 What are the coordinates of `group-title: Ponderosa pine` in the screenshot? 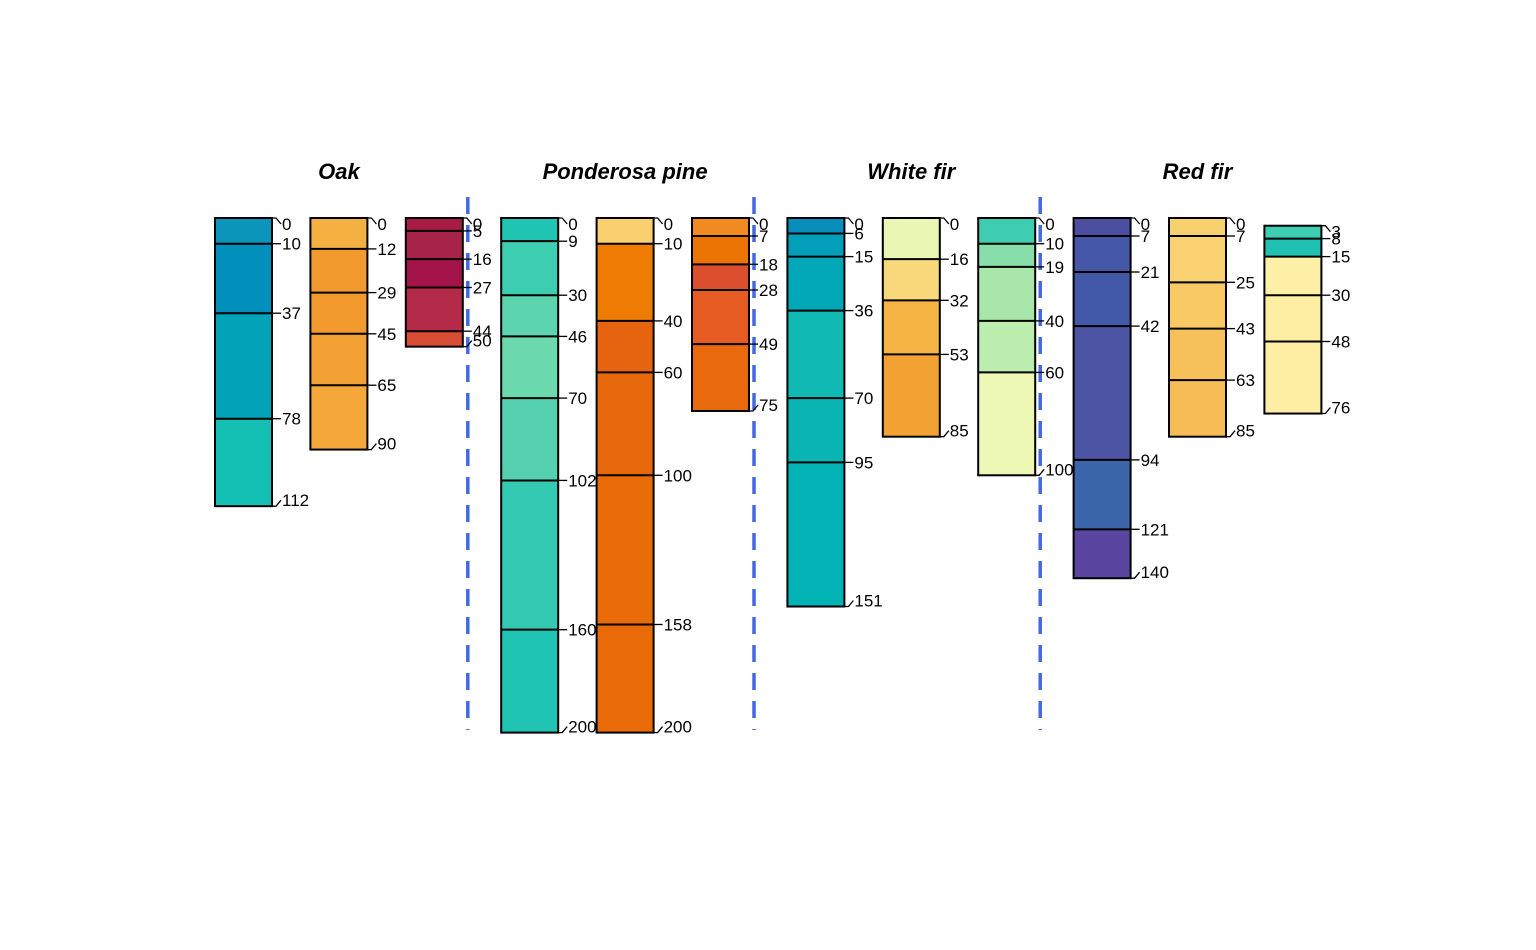 It's located at (625, 171).